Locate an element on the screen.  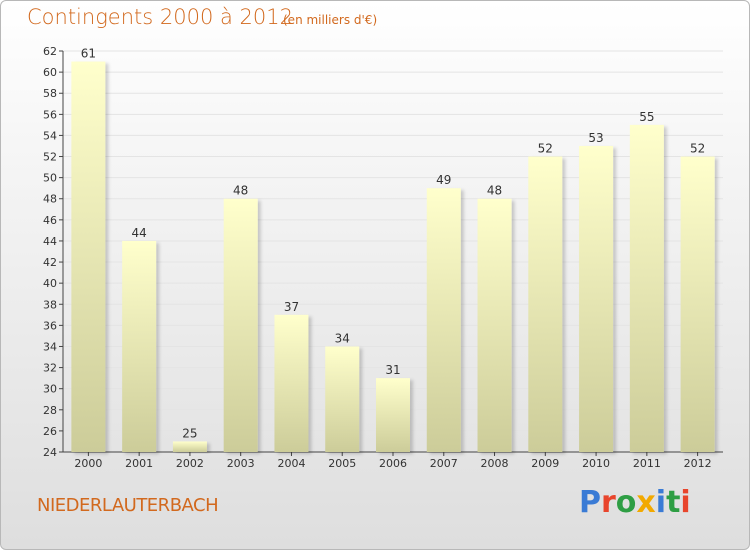
y-tick-label: 50 is located at coordinates (50, 178).